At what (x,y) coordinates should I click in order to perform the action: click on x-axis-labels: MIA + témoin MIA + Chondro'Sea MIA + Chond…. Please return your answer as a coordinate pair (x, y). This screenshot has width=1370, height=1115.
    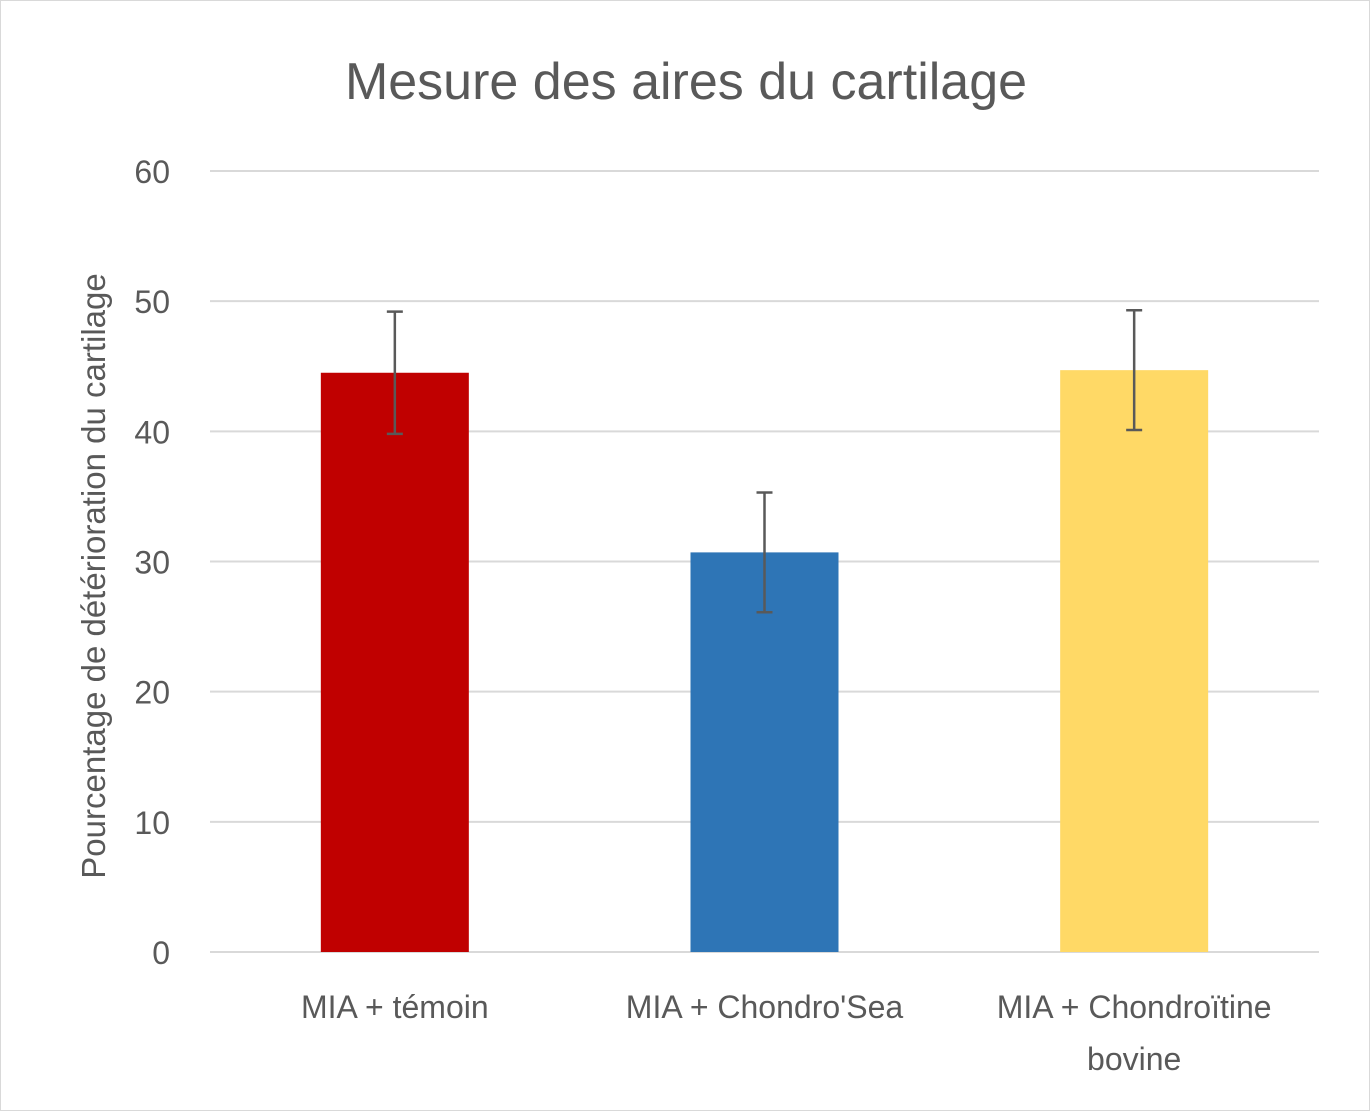
    Looking at the image, I should click on (786, 1033).